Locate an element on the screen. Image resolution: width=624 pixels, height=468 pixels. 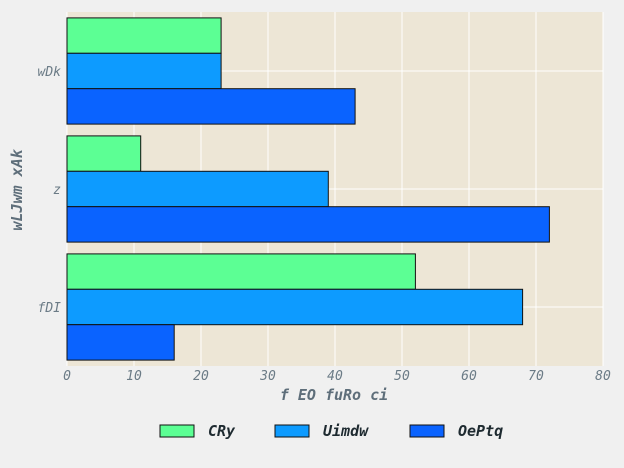
y-tick-label: z is located at coordinates (57, 190).